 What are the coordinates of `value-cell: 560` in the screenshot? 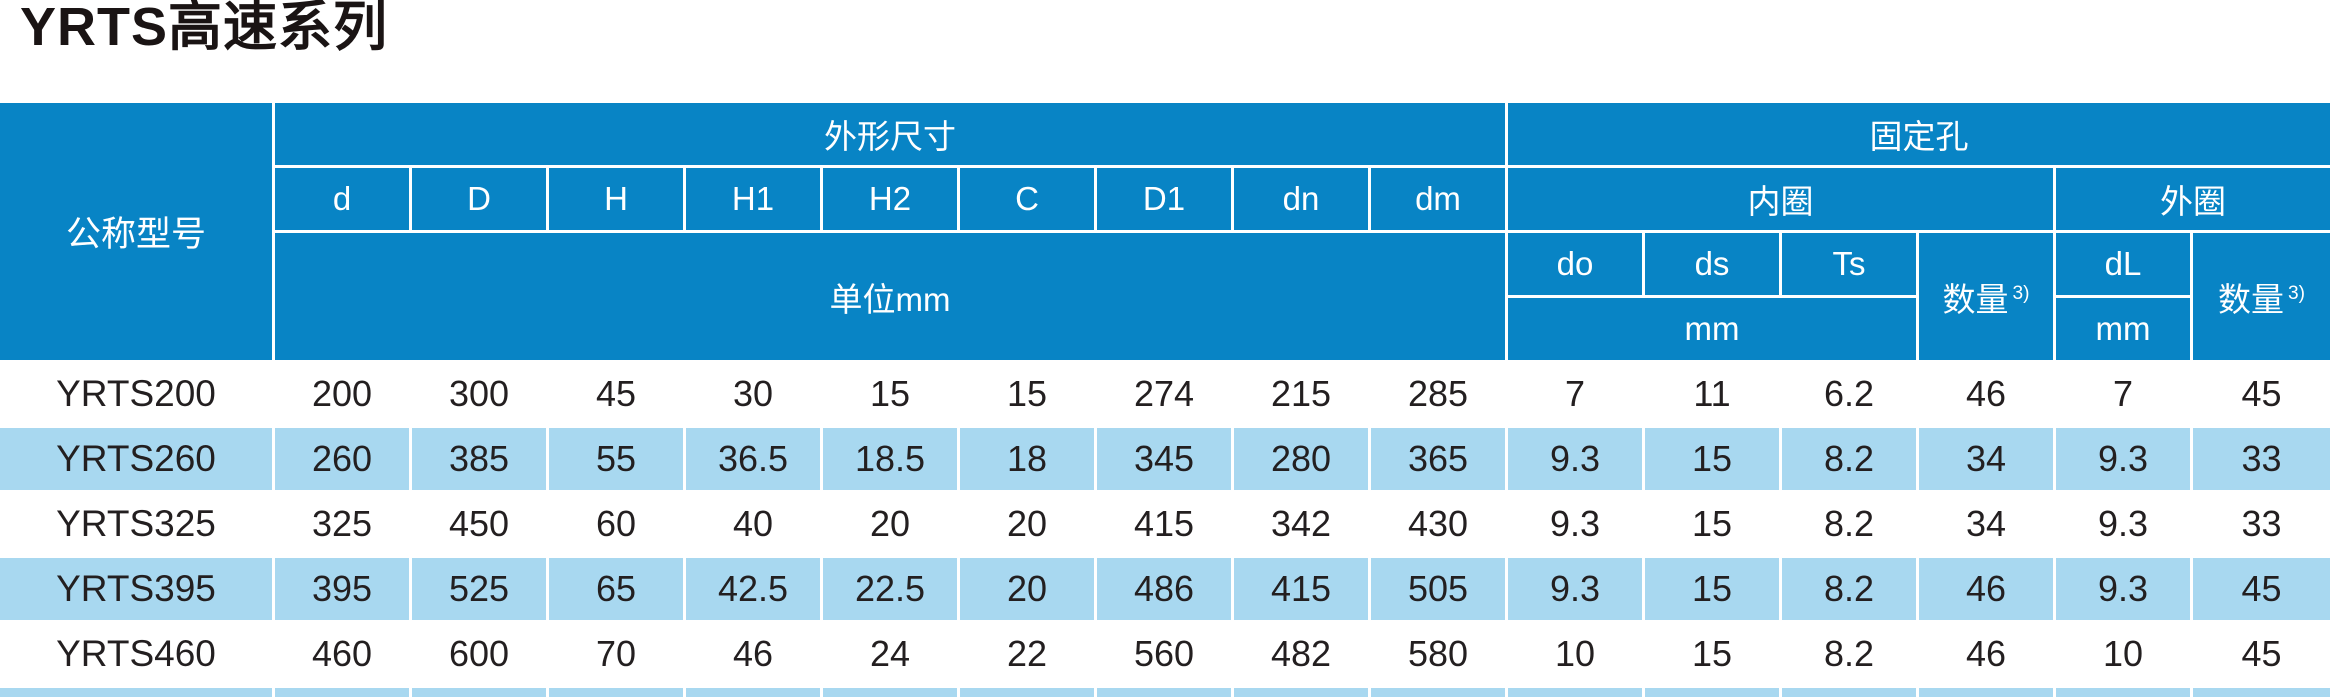 It's located at (1165, 655).